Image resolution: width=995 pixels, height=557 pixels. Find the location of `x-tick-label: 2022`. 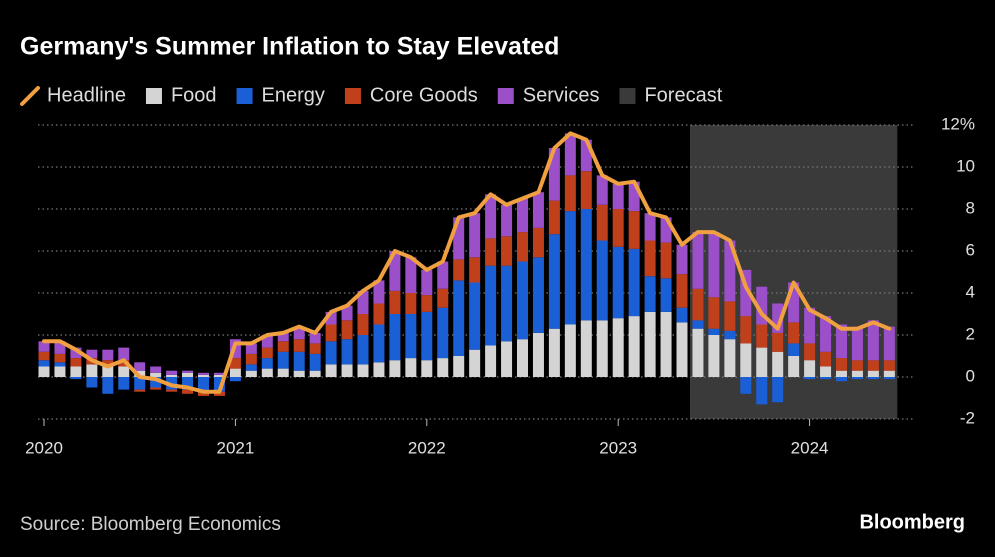

x-tick-label: 2022 is located at coordinates (427, 447).